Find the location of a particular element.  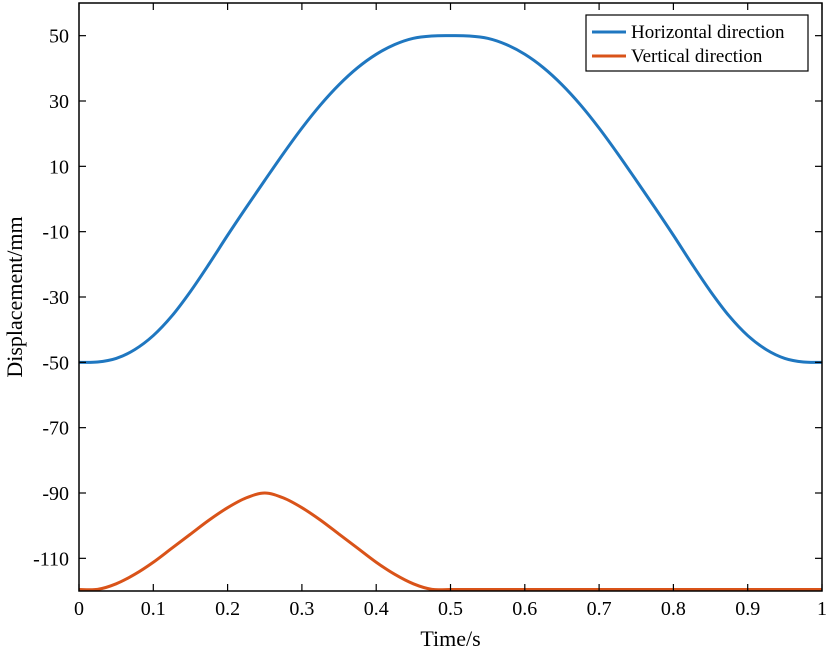

y-tick-label: -70 is located at coordinates (55, 429).